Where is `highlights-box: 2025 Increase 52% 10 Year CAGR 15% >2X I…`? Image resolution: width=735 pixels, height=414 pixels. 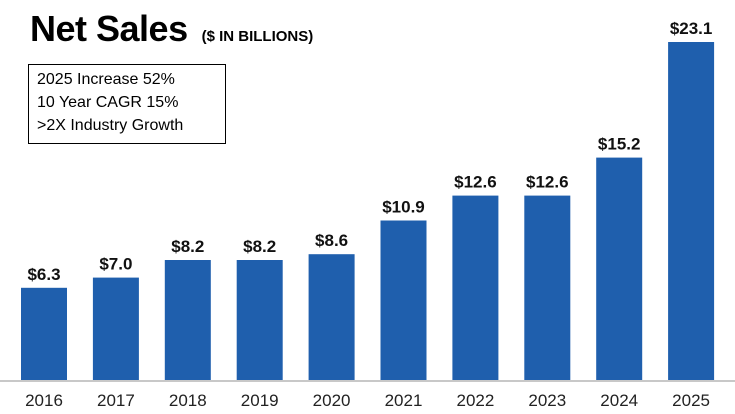
highlights-box: 2025 Increase 52% 10 Year CAGR 15% >2X I… is located at coordinates (127, 104).